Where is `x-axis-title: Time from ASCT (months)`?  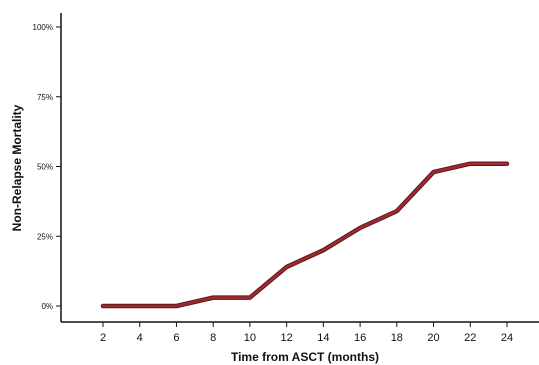
x-axis-title: Time from ASCT (months) is located at coordinates (305, 357).